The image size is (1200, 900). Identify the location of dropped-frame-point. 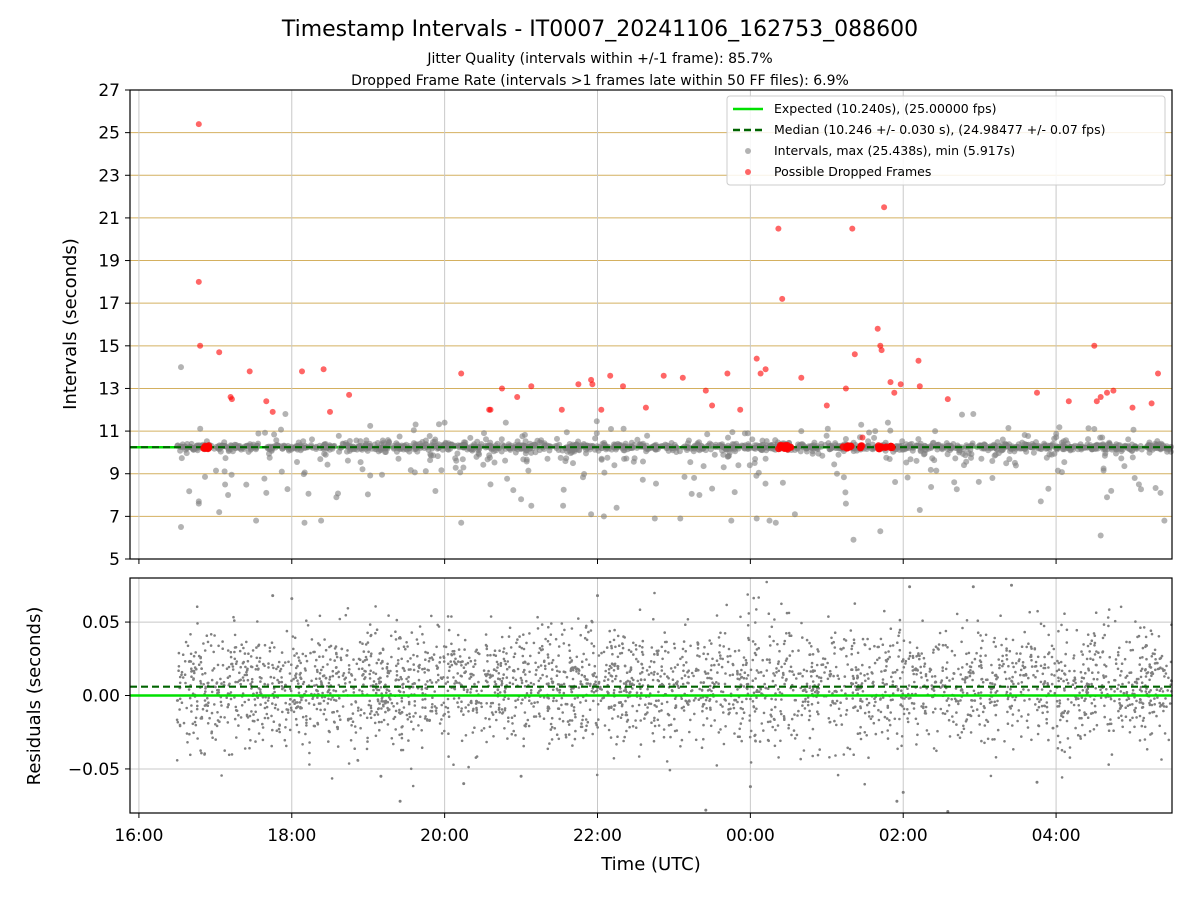
(854, 354).